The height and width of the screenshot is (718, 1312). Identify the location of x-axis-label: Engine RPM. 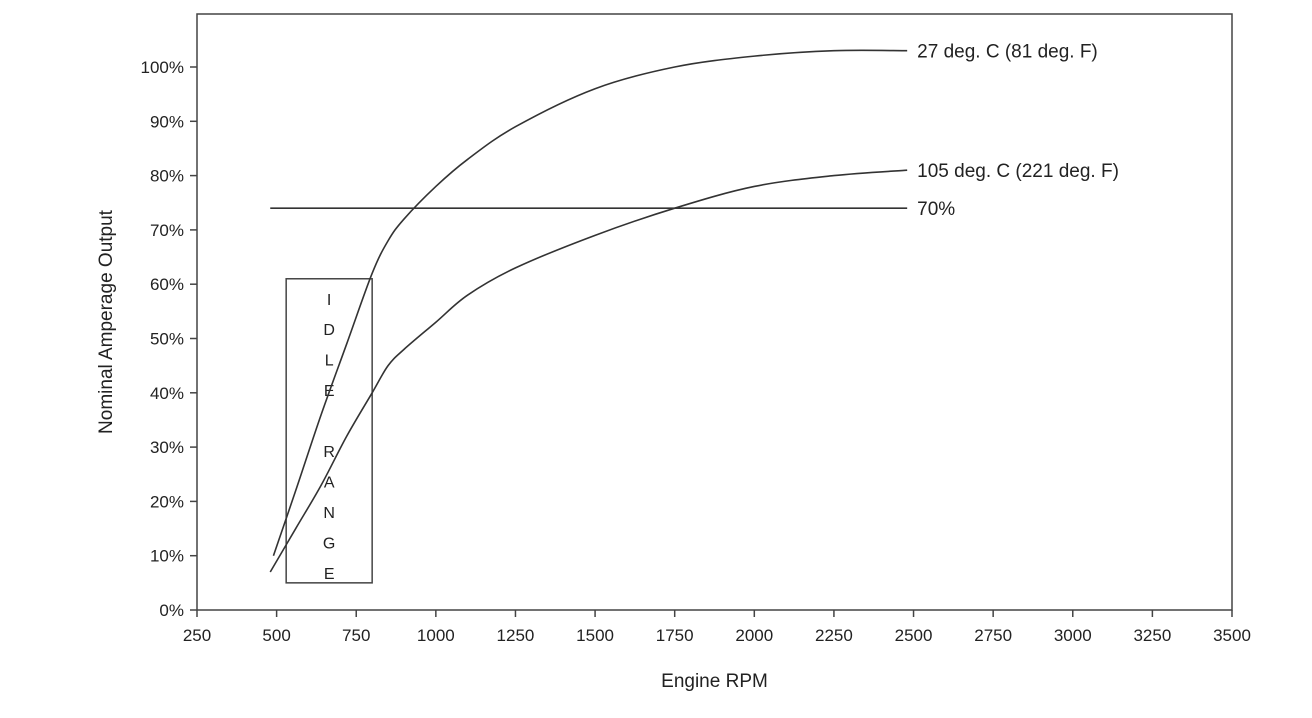
(714, 681).